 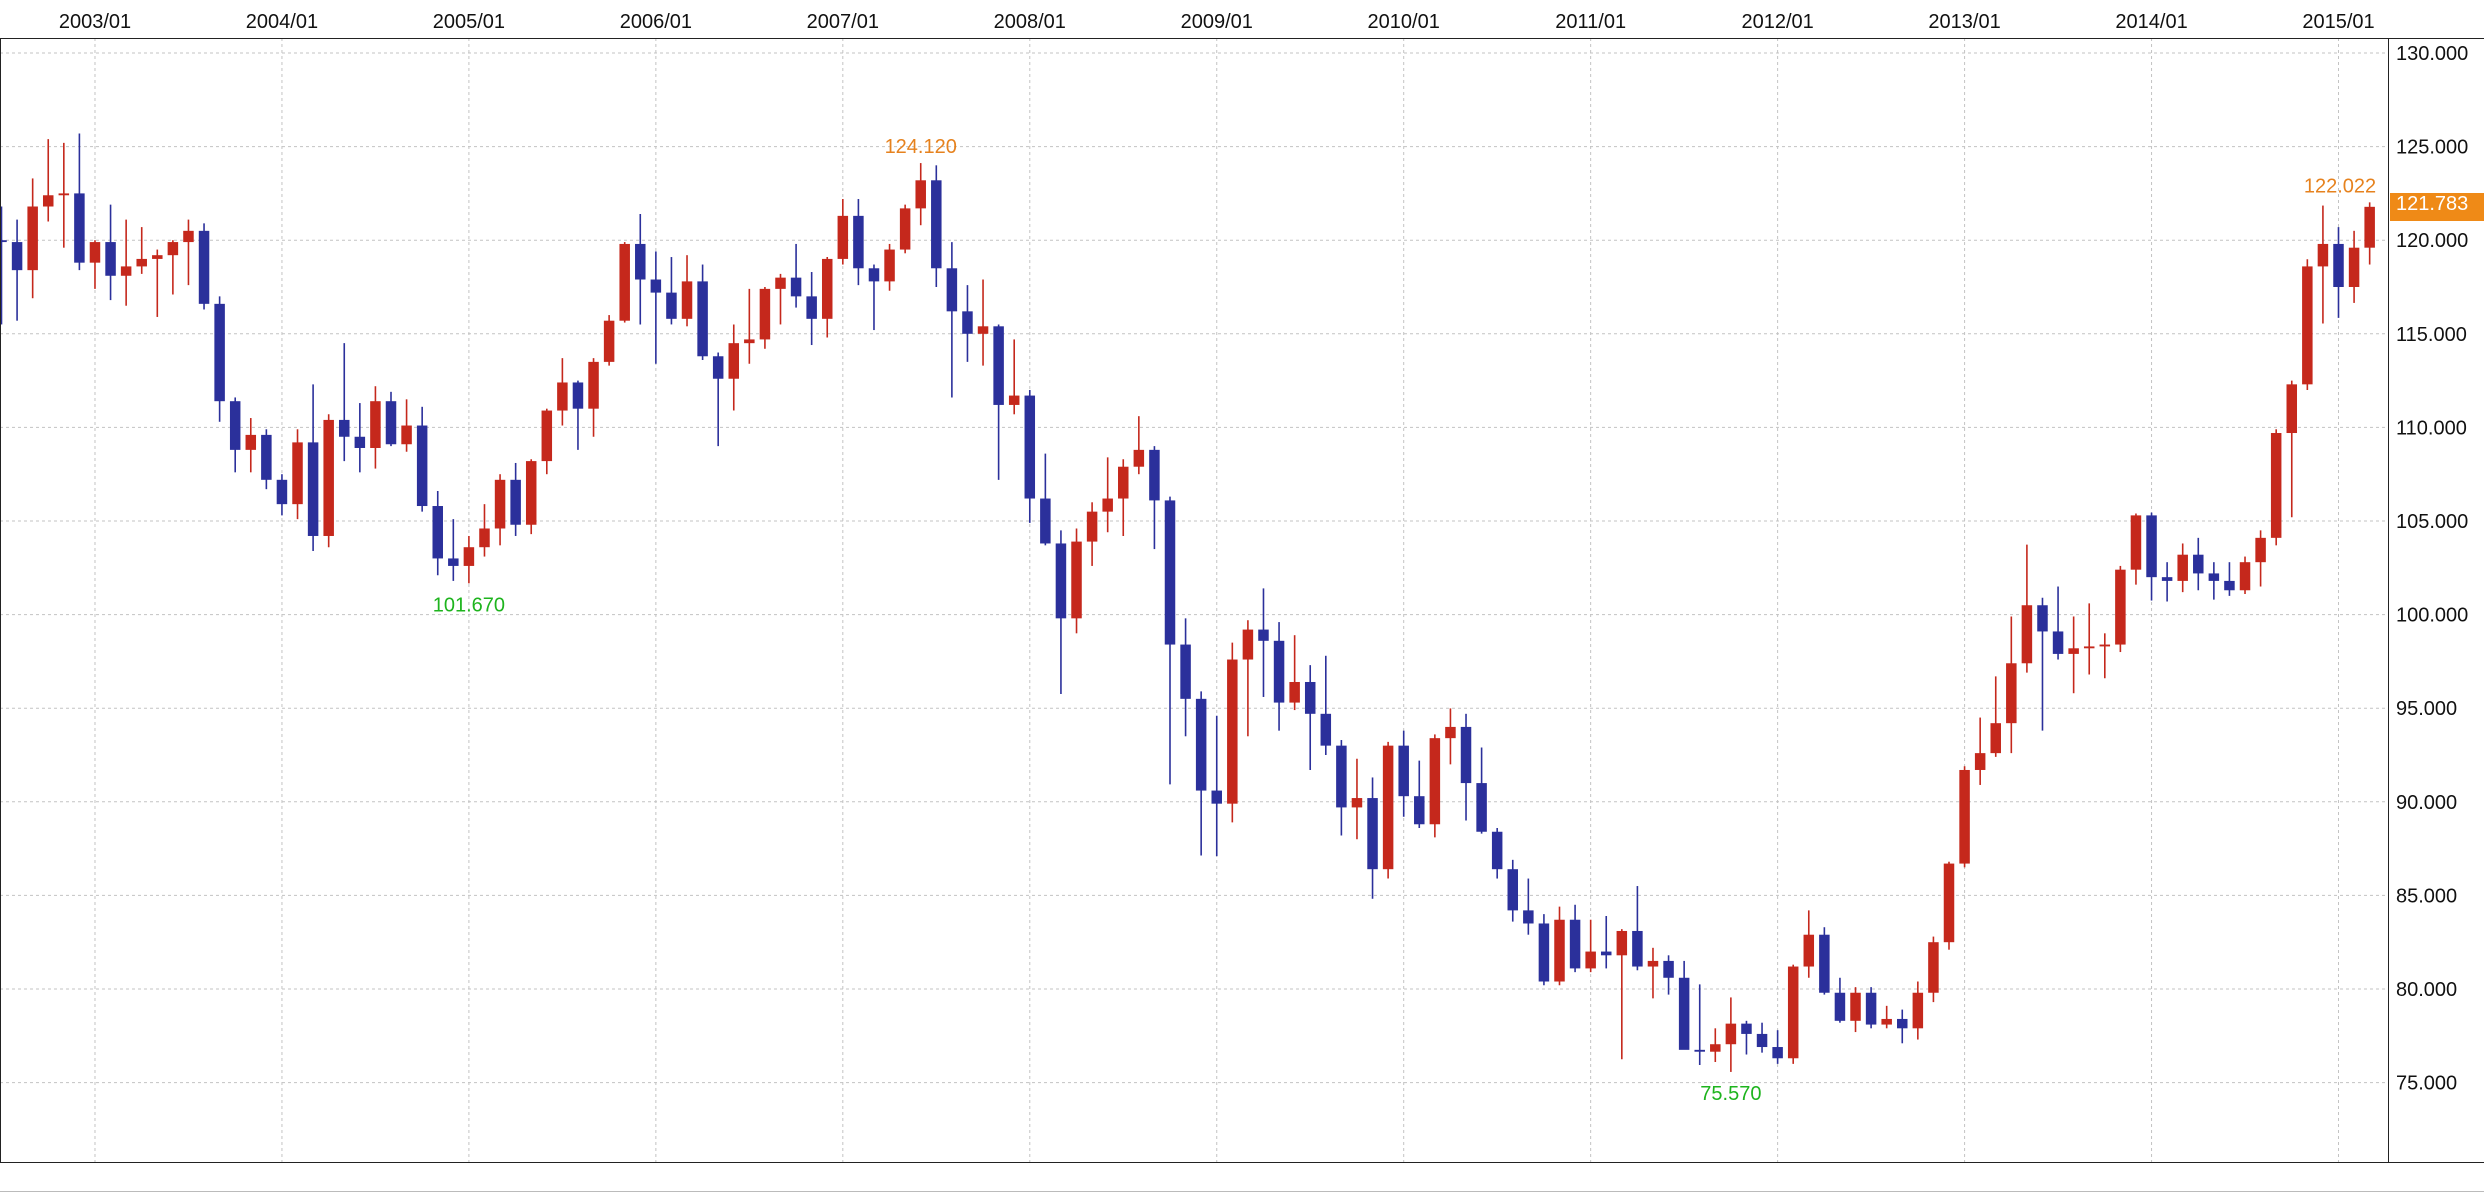 I want to click on low-price-marker: 75.570, so click(x=1730, y=1094).